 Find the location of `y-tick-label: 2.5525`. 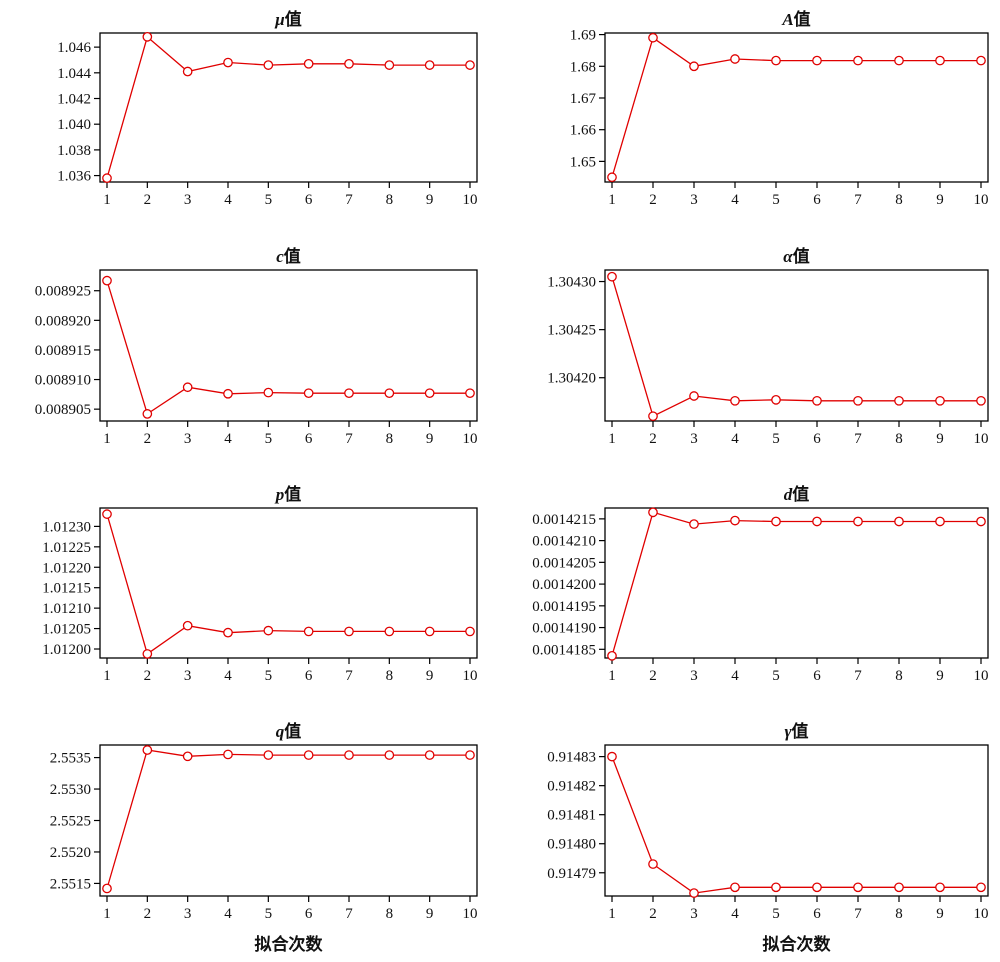

y-tick-label: 2.5525 is located at coordinates (70, 822).